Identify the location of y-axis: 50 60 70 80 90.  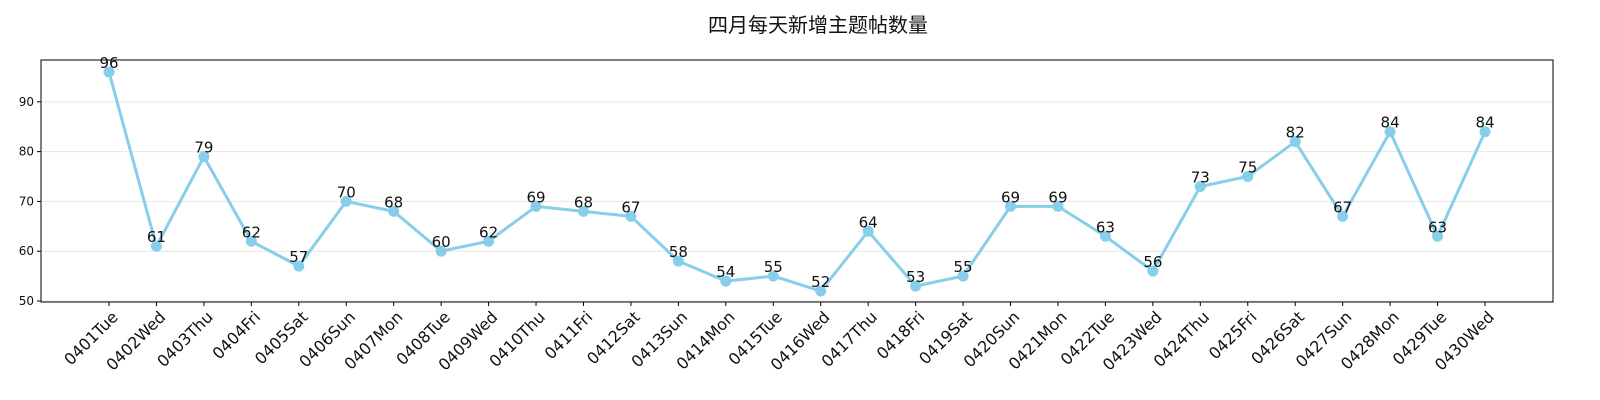
(30, 201).